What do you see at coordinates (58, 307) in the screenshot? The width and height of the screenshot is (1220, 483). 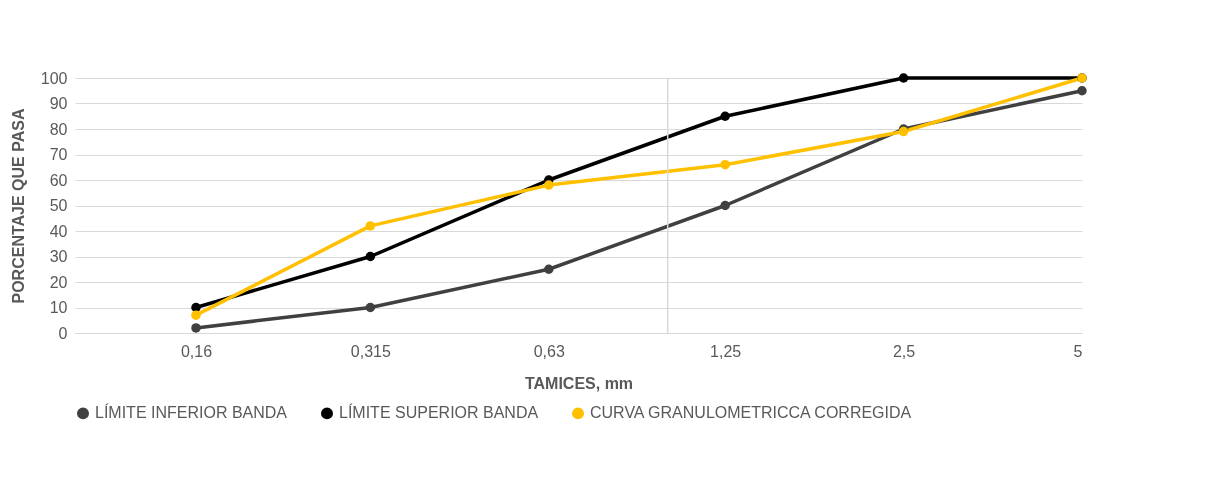 I see `y-tick-label: 10` at bounding box center [58, 307].